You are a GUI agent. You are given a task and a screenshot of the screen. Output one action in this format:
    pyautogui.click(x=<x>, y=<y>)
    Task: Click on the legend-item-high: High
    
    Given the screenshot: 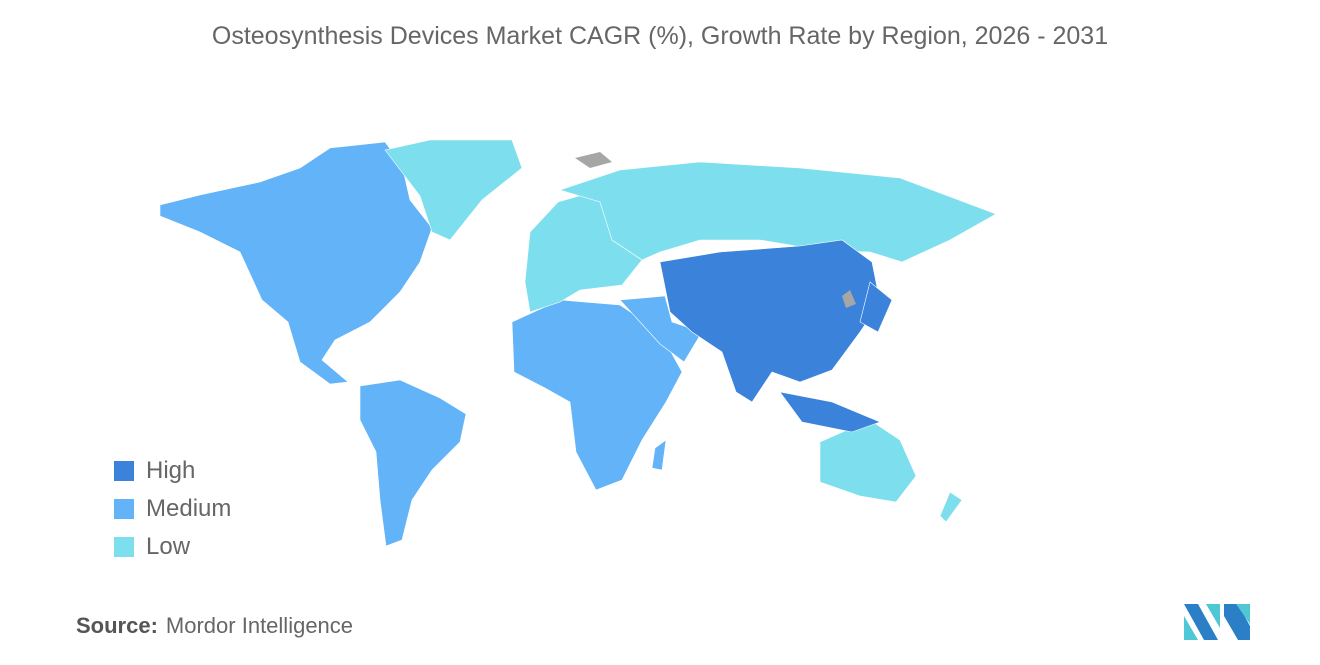 What is the action you would take?
    pyautogui.click(x=172, y=471)
    